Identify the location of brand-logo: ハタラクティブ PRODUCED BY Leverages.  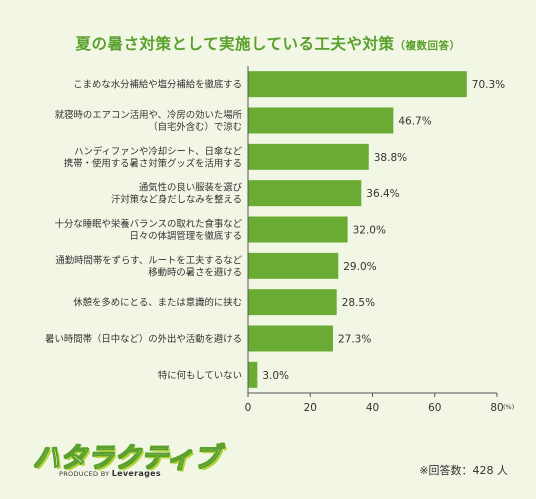
(126, 461).